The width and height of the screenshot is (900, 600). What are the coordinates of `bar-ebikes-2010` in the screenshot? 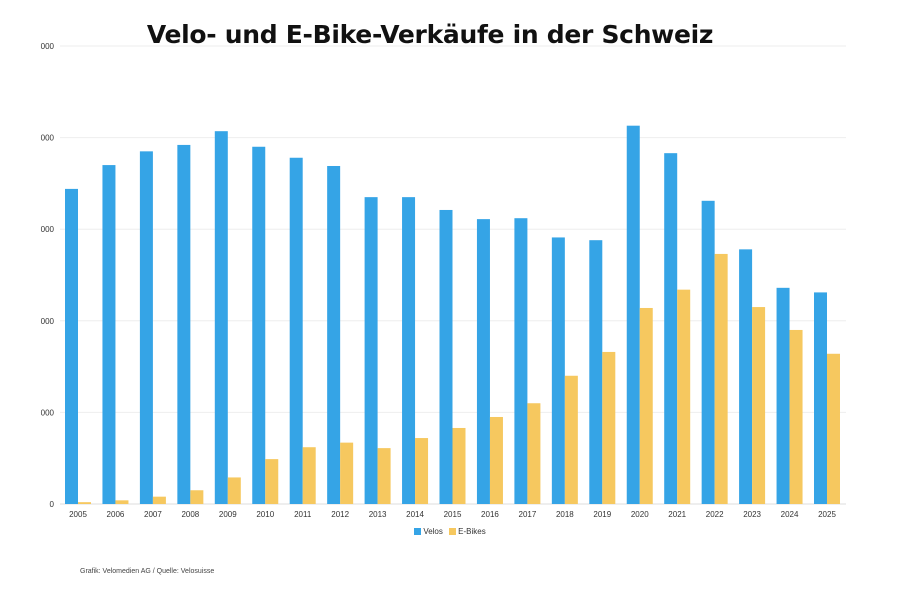 It's located at (272, 481).